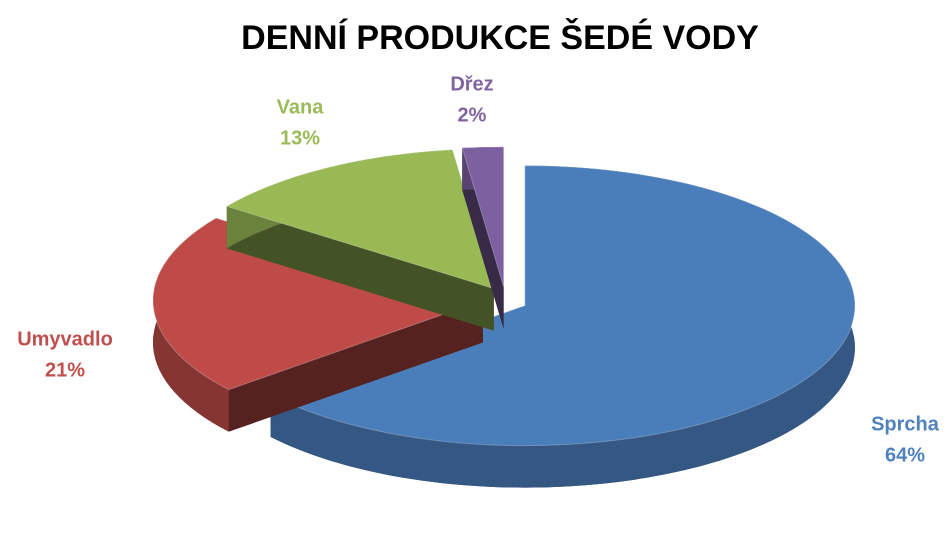  I want to click on category-label: Dřez, so click(471, 84).